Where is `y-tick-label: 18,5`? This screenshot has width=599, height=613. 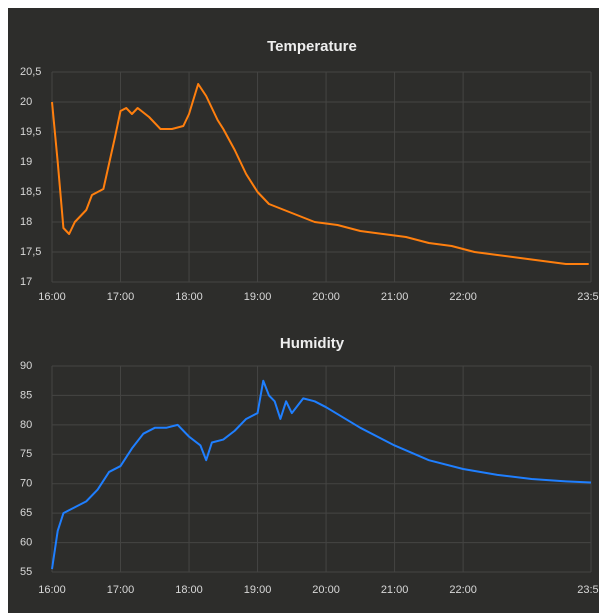 y-tick-label: 18,5 is located at coordinates (30, 192).